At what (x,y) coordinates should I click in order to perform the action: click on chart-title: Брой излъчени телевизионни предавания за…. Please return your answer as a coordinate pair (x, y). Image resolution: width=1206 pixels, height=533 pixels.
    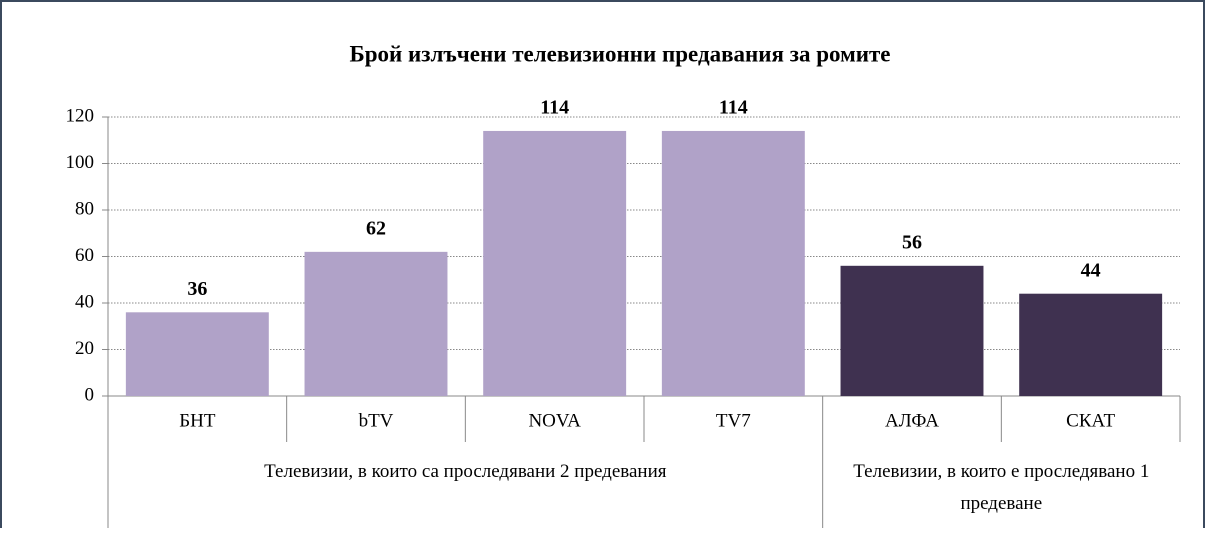
    Looking at the image, I should click on (619, 53).